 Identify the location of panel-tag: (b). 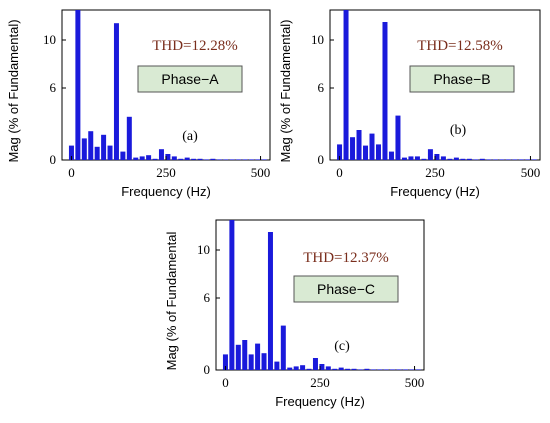
(458, 130).